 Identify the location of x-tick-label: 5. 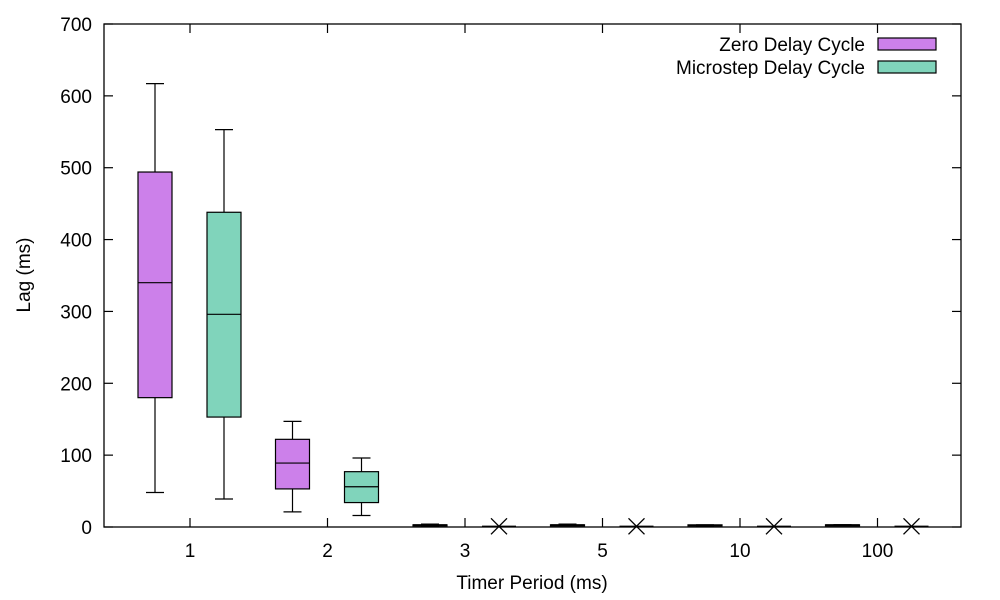
(602, 551).